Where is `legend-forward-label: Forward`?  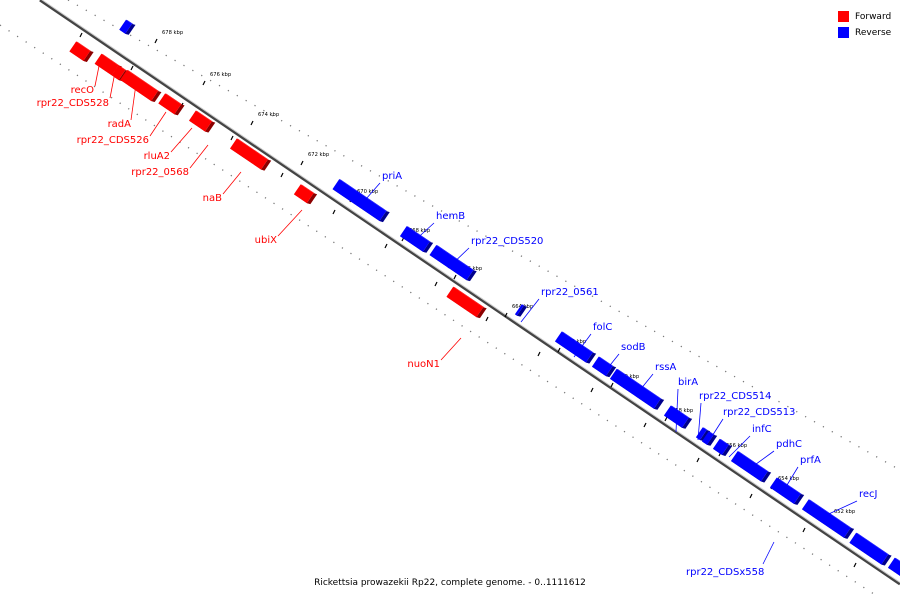
legend-forward-label: Forward is located at coordinates (873, 16).